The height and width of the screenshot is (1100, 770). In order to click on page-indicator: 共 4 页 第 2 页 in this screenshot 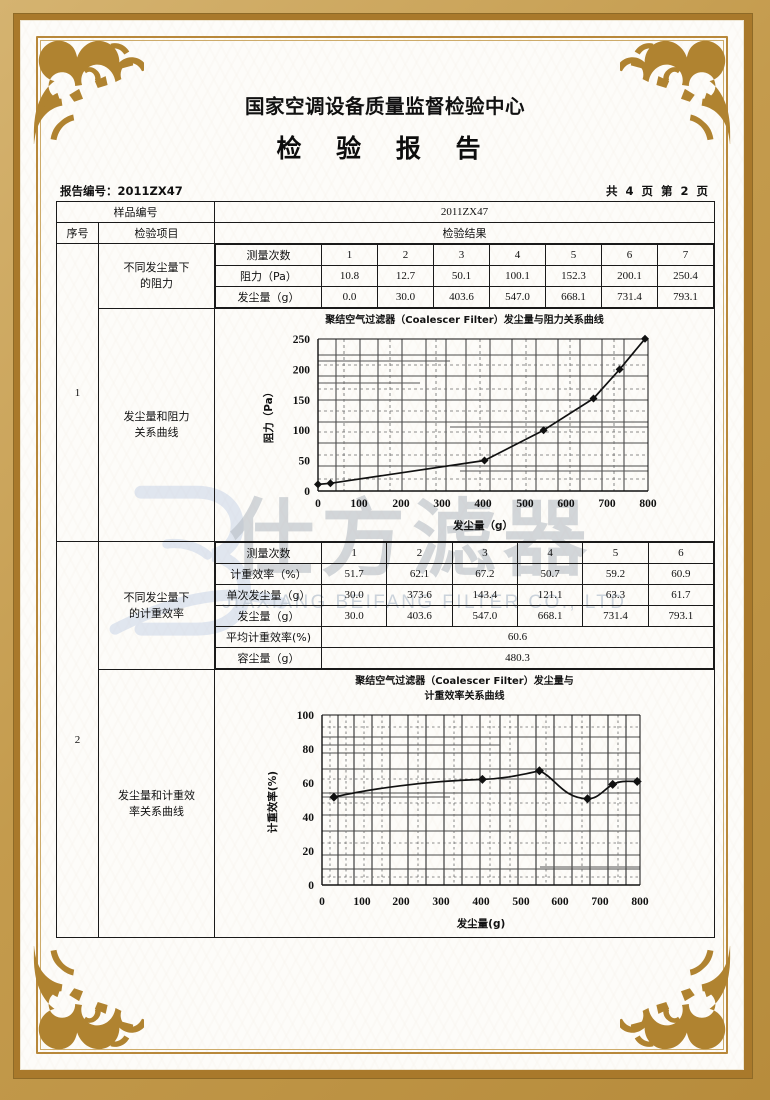, I will do `click(657, 191)`.